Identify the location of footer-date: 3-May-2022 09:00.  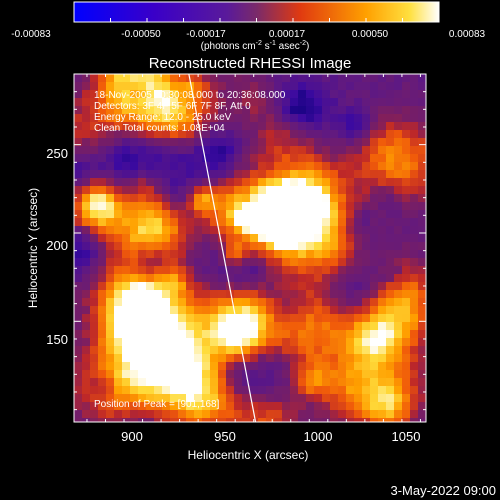
(443, 490).